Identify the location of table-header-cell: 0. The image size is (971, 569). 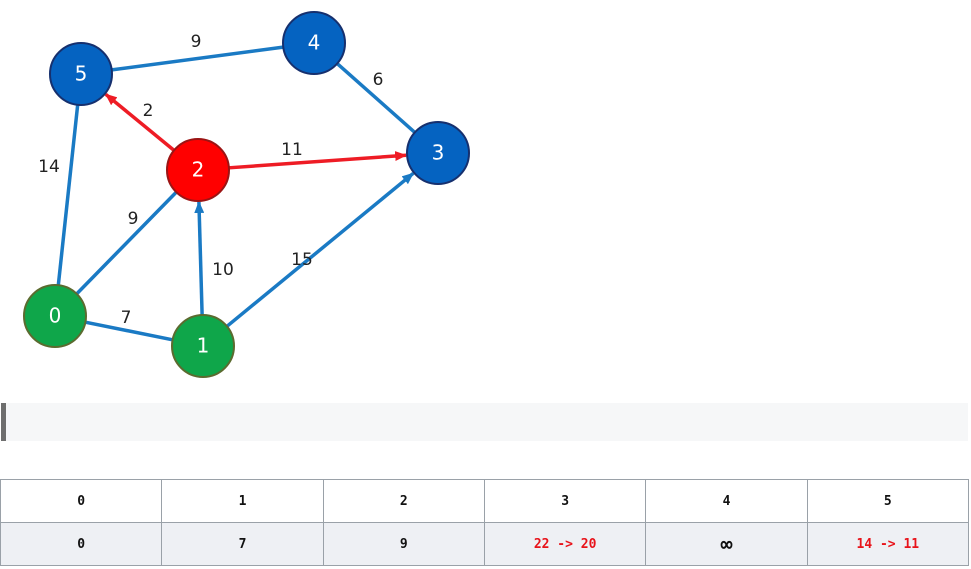
(81, 501).